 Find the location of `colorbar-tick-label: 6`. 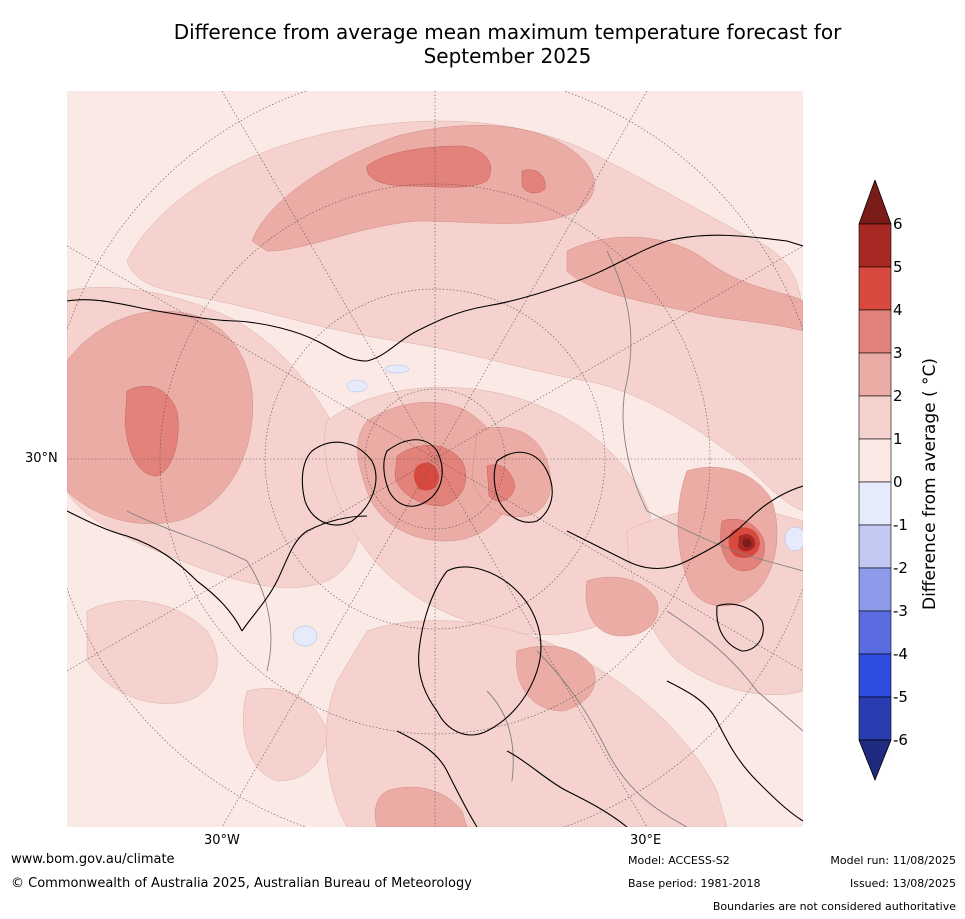

colorbar-tick-label: 6 is located at coordinates (898, 224).